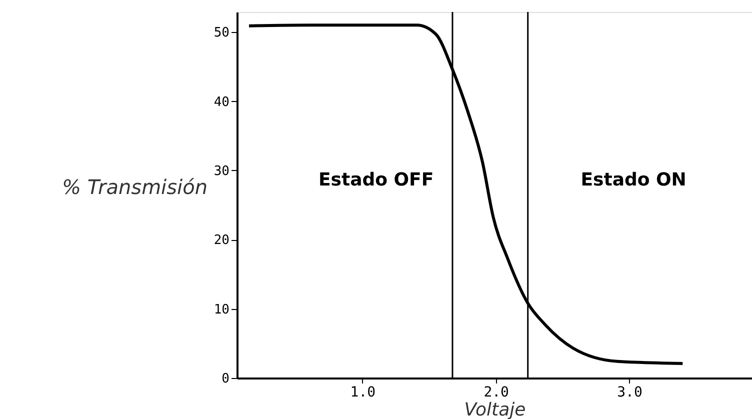 Image resolution: width=752 pixels, height=419 pixels. Describe the element at coordinates (496, 392) in the screenshot. I see `x-tick-label: 2.0` at that location.